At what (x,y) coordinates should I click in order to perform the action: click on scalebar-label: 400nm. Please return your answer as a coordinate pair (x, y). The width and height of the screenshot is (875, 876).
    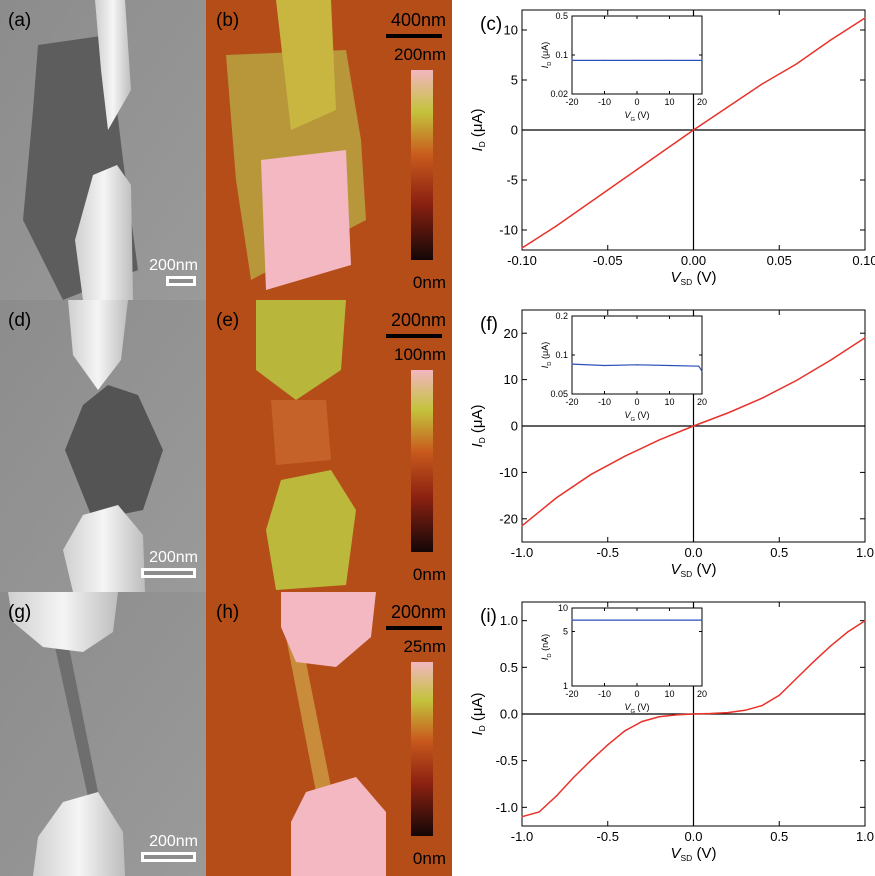
    Looking at the image, I should click on (418, 20).